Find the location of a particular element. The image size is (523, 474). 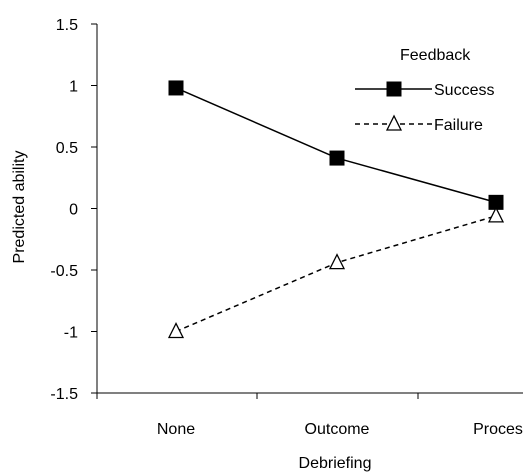

y-tick-label: 0 is located at coordinates (73, 210).